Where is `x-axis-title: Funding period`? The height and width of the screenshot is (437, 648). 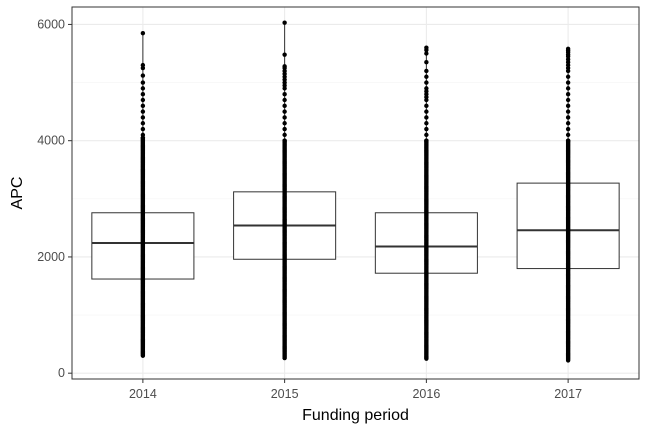 x-axis-title: Funding period is located at coordinates (355, 415).